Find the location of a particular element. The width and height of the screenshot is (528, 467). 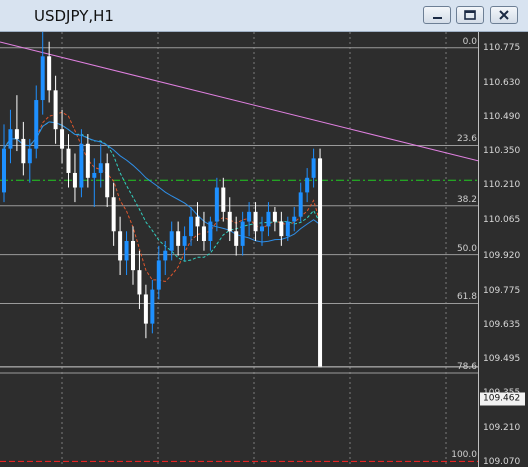

fibo-level-label: 23.6 is located at coordinates (466, 139).